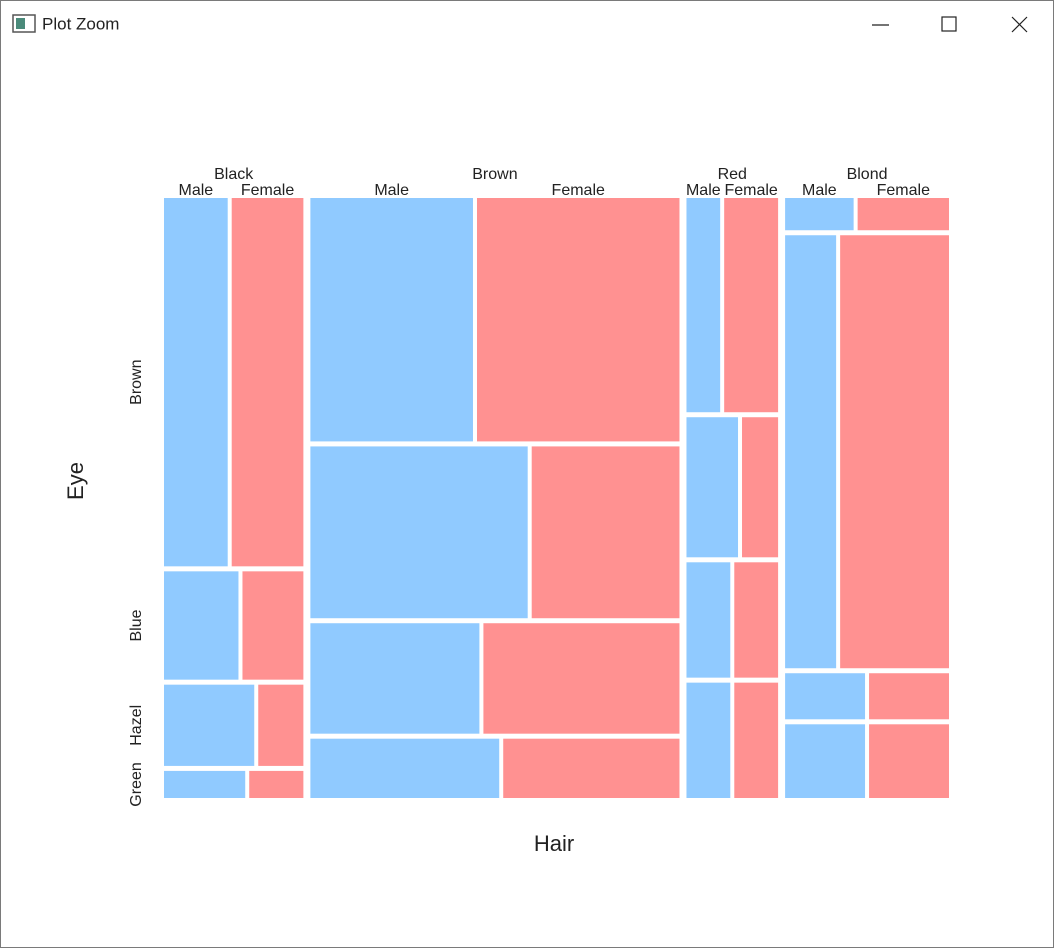  Describe the element at coordinates (867, 174) in the screenshot. I see `hair-label: Blond` at that location.